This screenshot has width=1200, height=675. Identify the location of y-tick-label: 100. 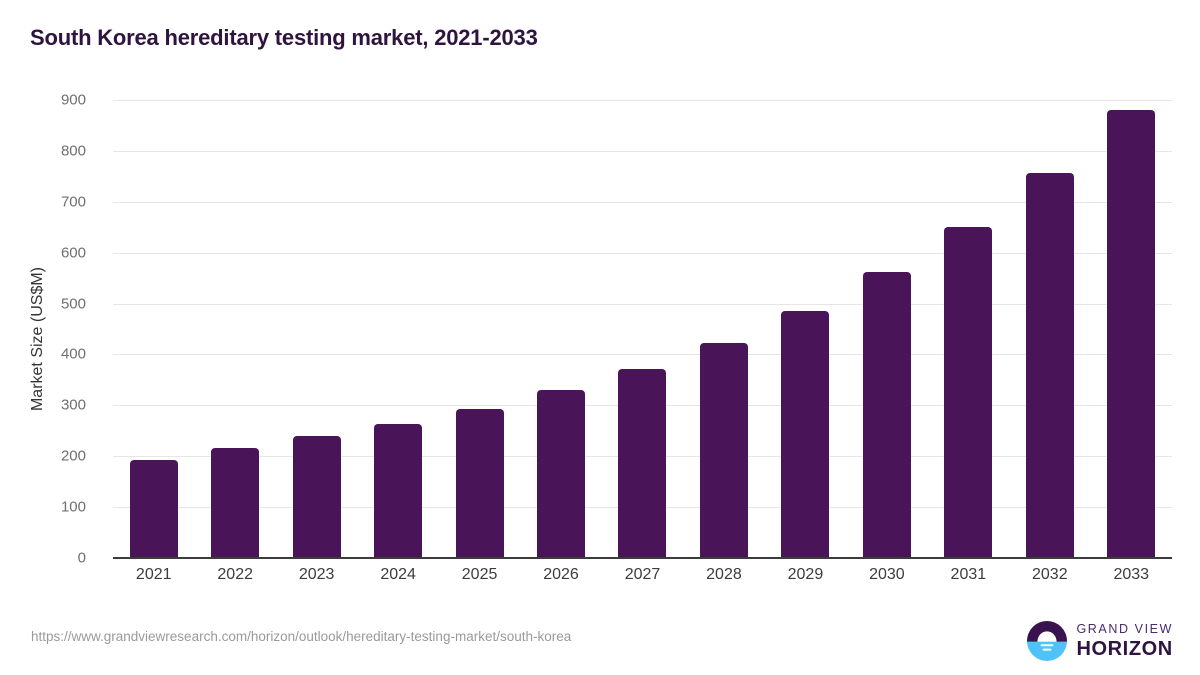
(73, 507).